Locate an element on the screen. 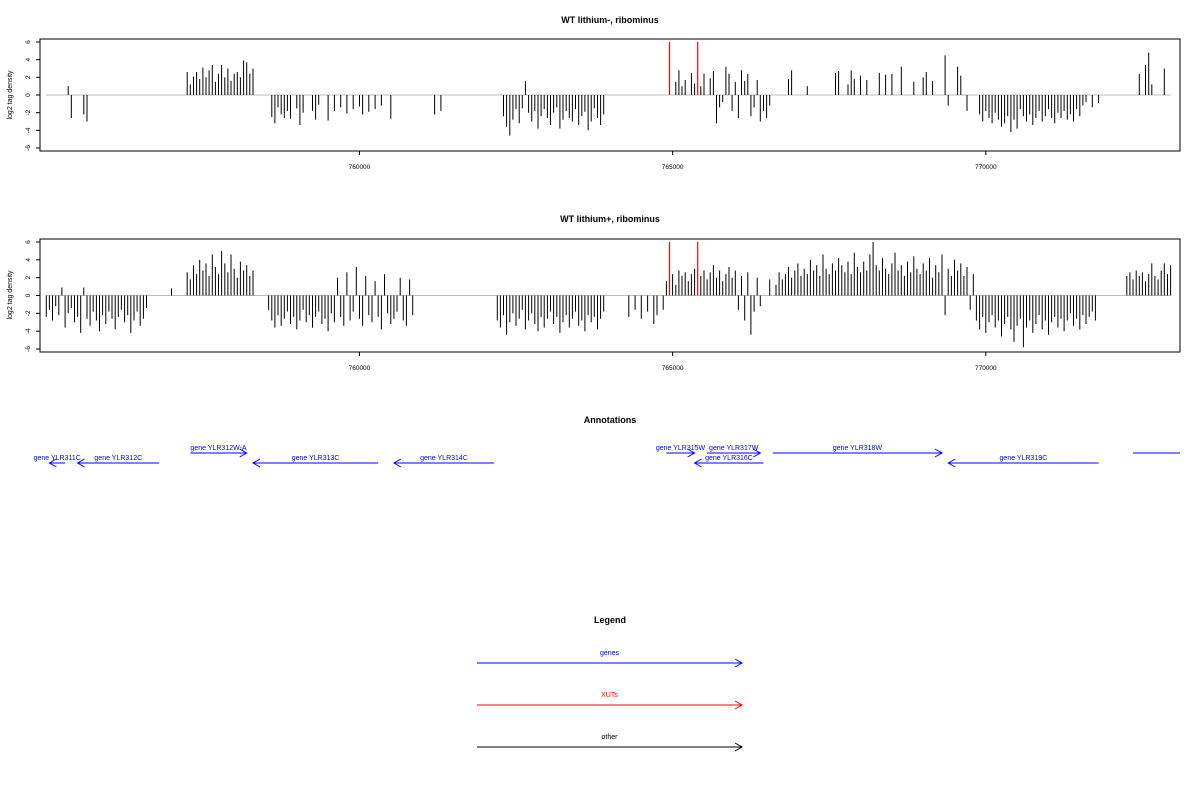 This screenshot has height=800, width=1200. gene-label: gene YLR318W is located at coordinates (858, 448).